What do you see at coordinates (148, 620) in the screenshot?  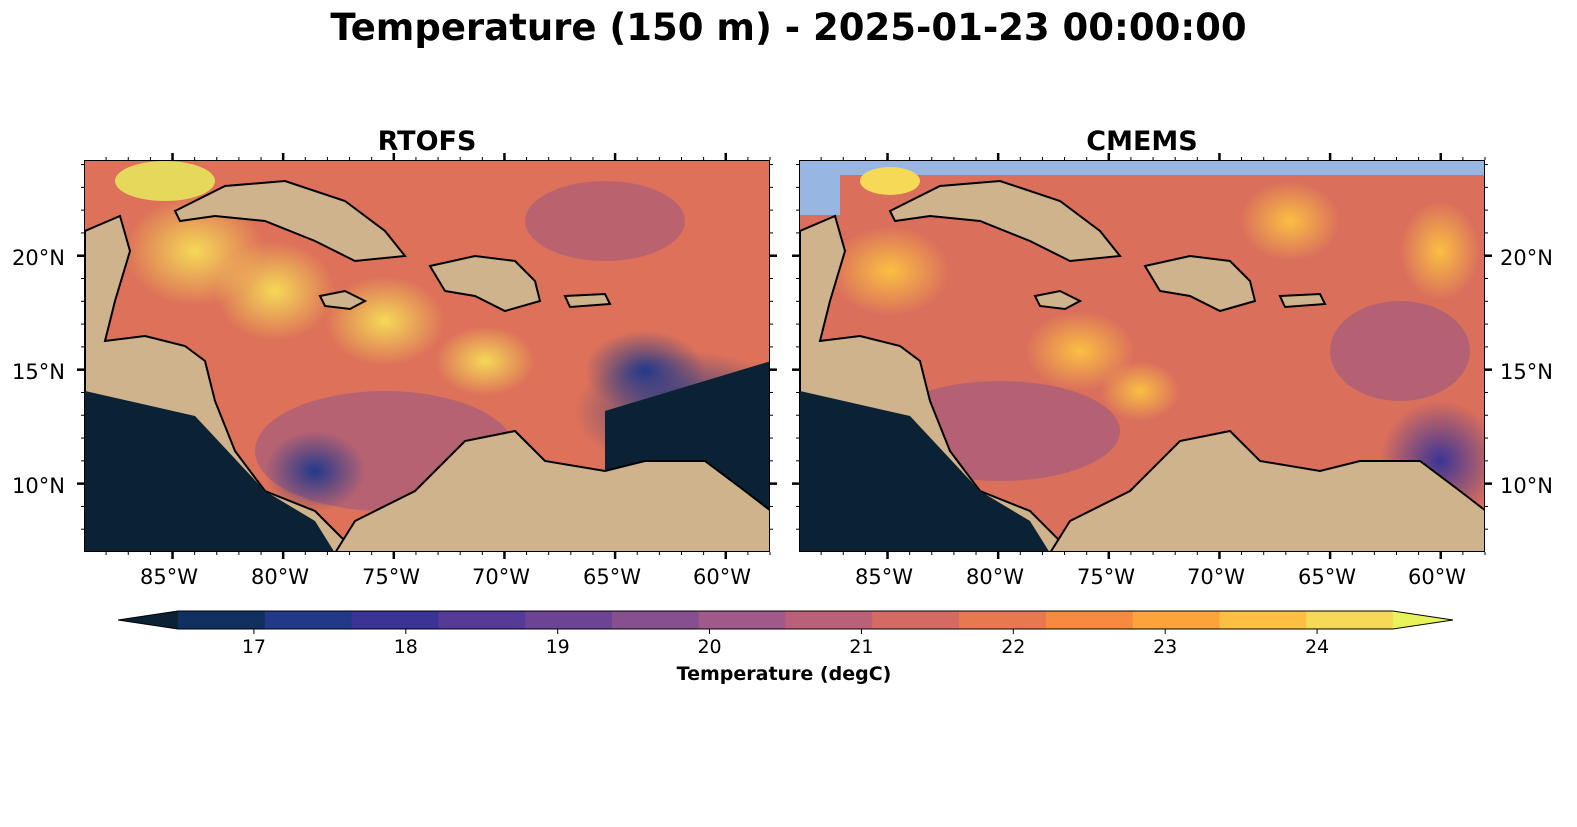 I see `colorbar-extend-min` at bounding box center [148, 620].